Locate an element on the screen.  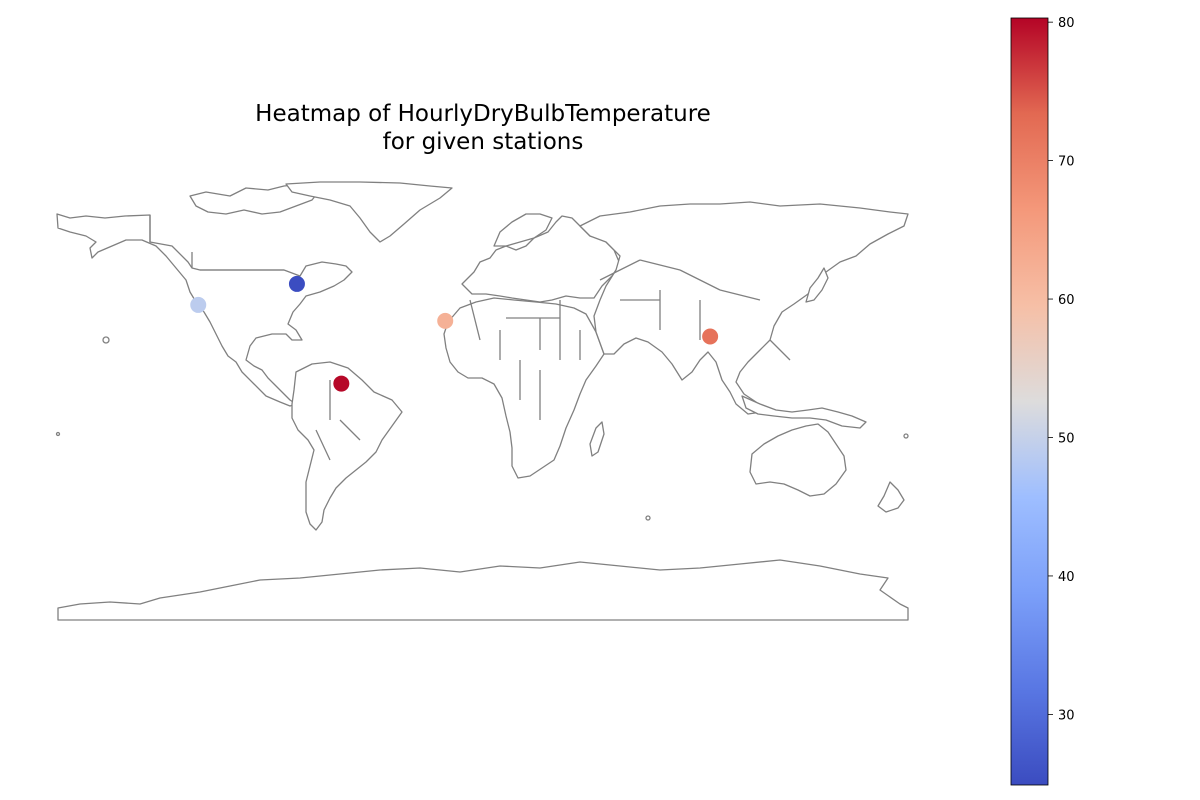
colorbar-tick-label: 70 is located at coordinates (1066, 162).